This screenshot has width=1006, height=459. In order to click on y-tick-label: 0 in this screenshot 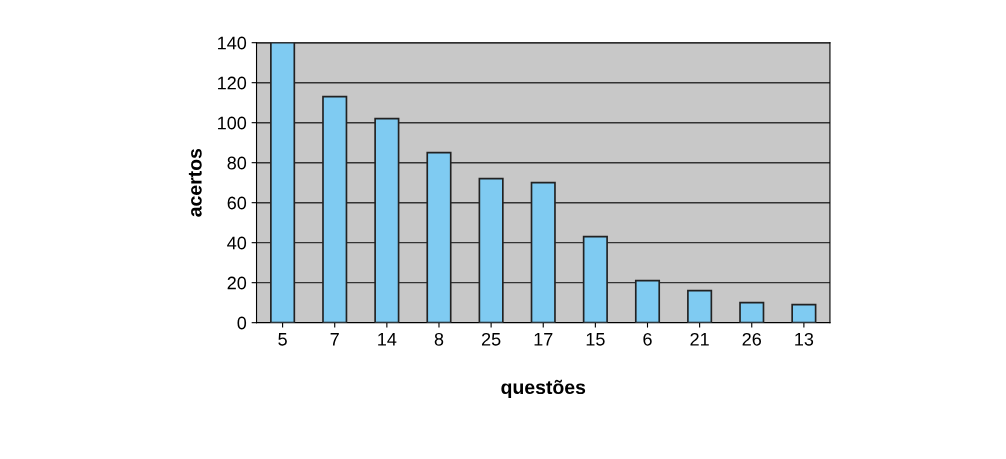, I will do `click(242, 323)`.